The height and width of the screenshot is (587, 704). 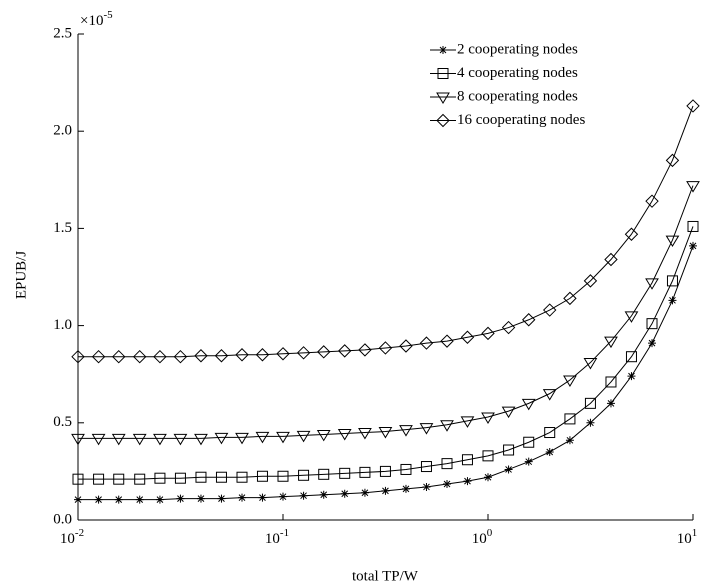 What do you see at coordinates (62, 422) in the screenshot?
I see `y-tick-label: 0.5` at bounding box center [62, 422].